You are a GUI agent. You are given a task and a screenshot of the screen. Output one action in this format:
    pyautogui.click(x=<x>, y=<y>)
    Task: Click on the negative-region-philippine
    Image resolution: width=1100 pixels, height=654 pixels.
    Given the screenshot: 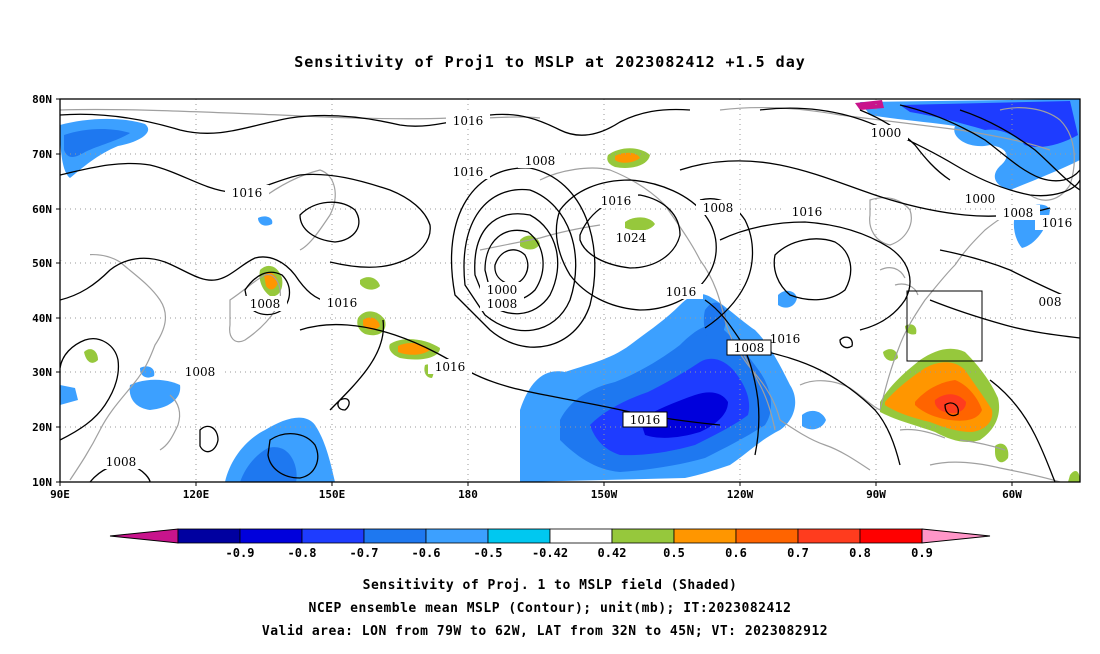 What is the action you would take?
    pyautogui.click(x=155, y=394)
    